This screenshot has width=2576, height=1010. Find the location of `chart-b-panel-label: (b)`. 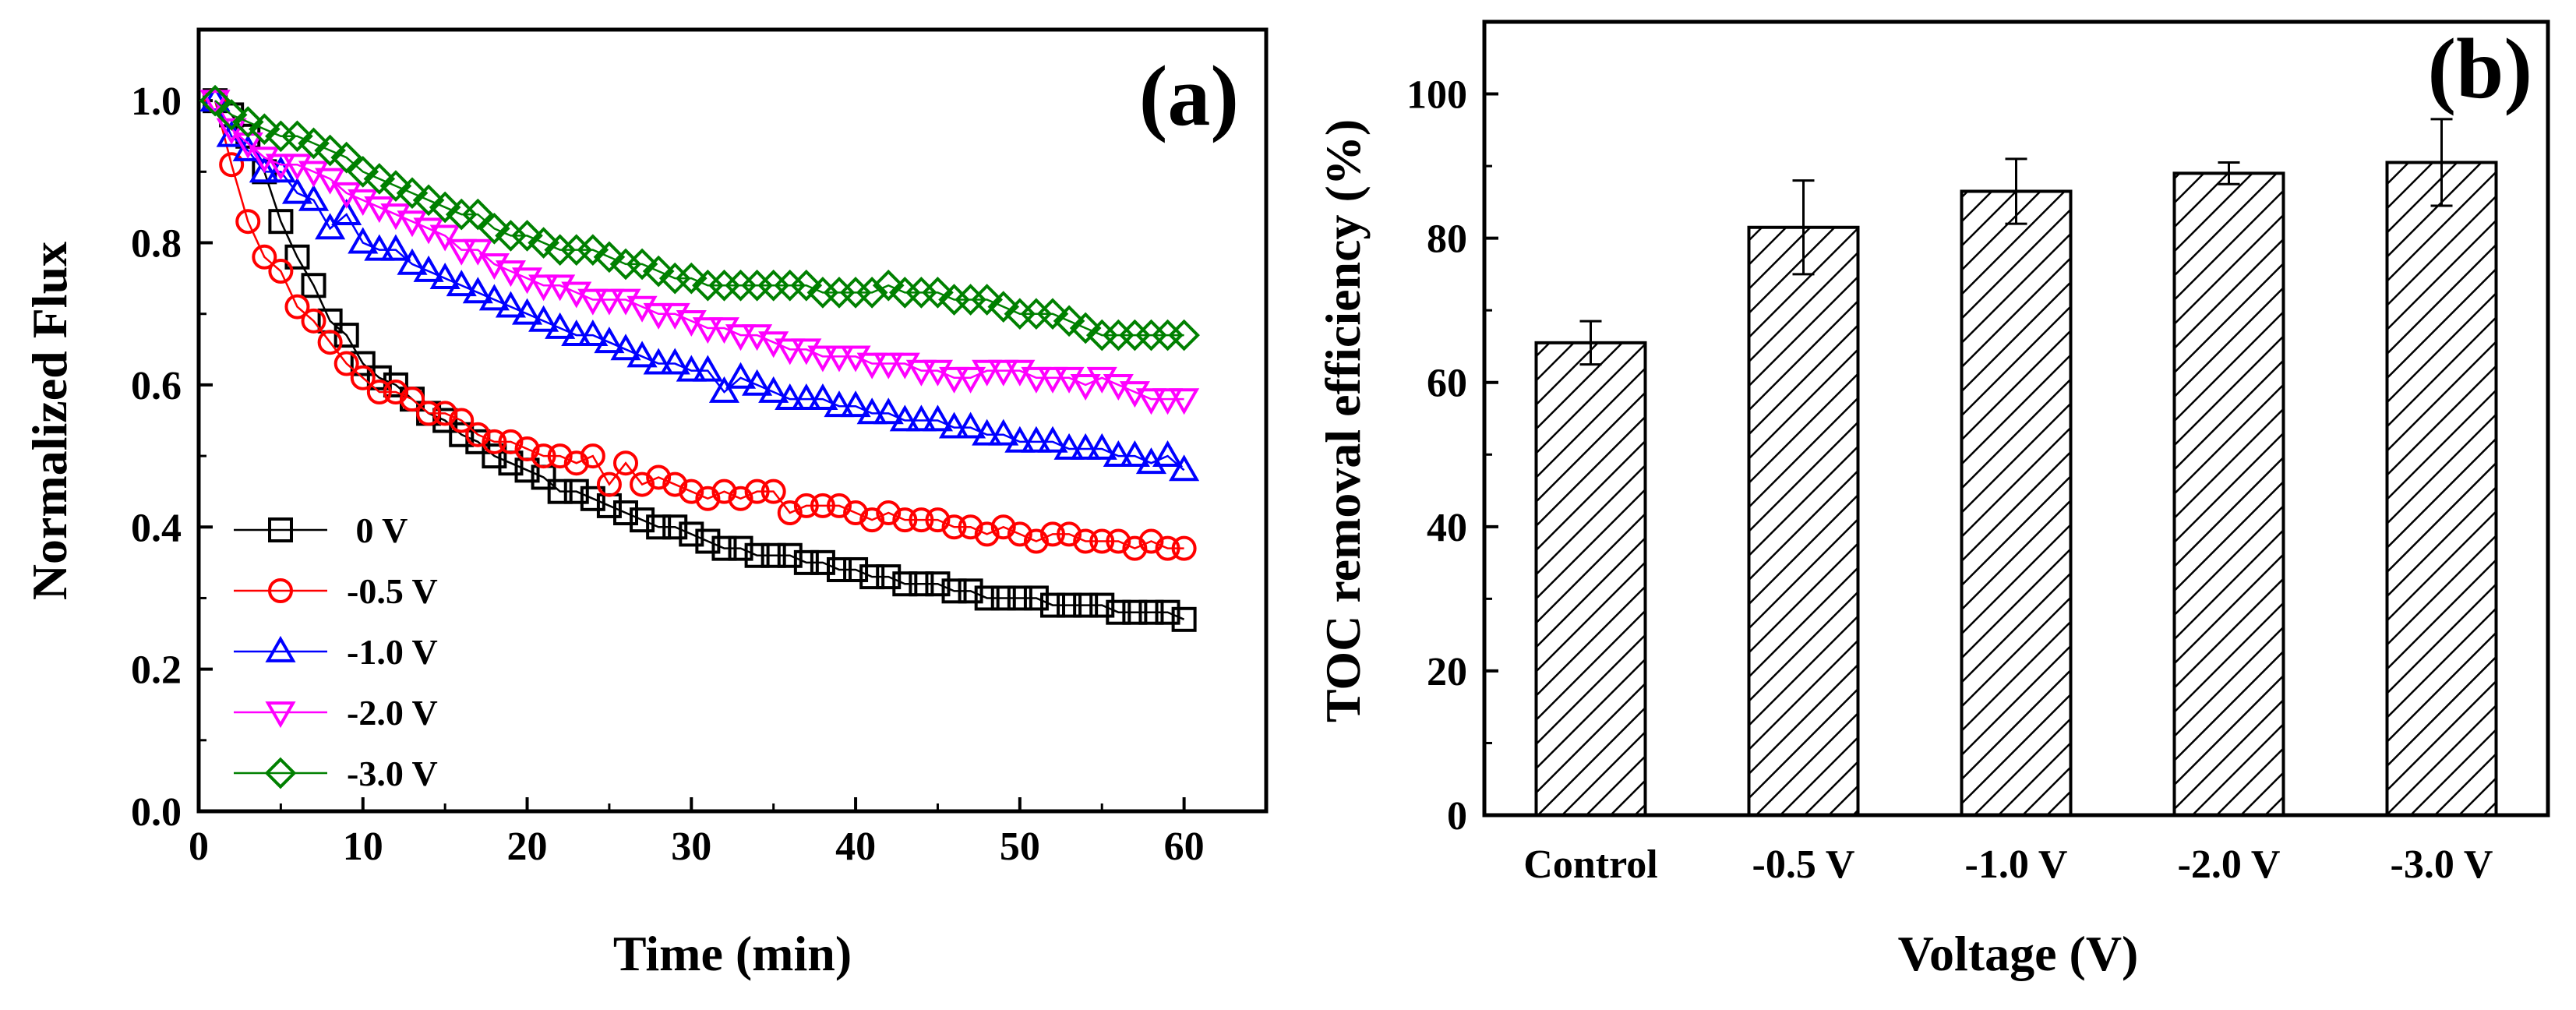

chart-b-panel-label: (b) is located at coordinates (2480, 68).